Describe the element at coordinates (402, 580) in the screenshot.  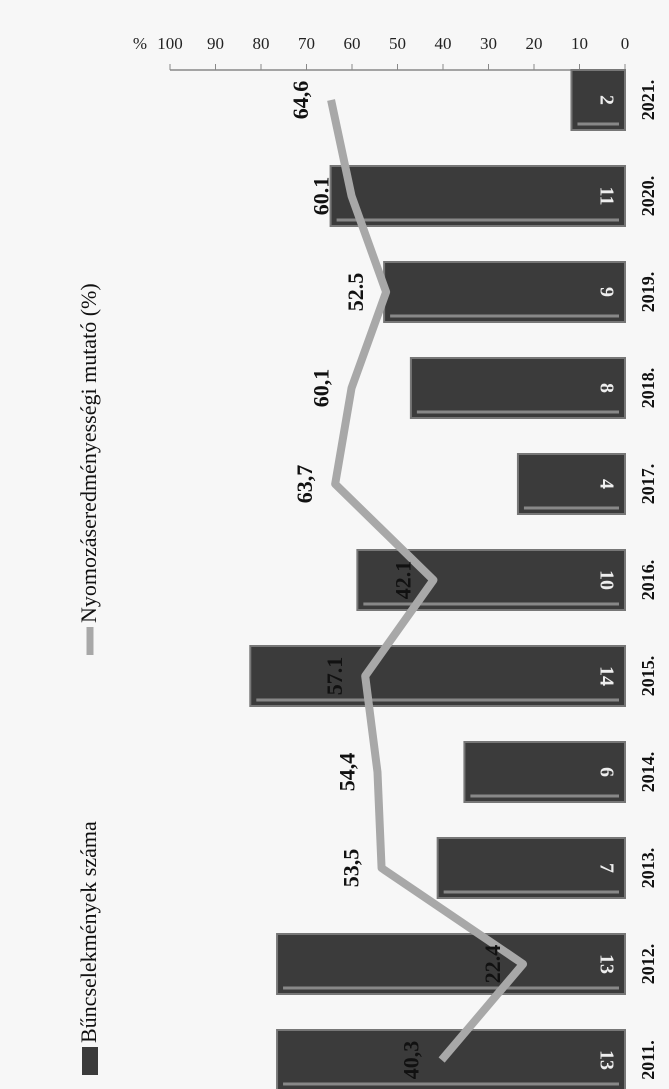
I see `value-label: 42.1` at that location.